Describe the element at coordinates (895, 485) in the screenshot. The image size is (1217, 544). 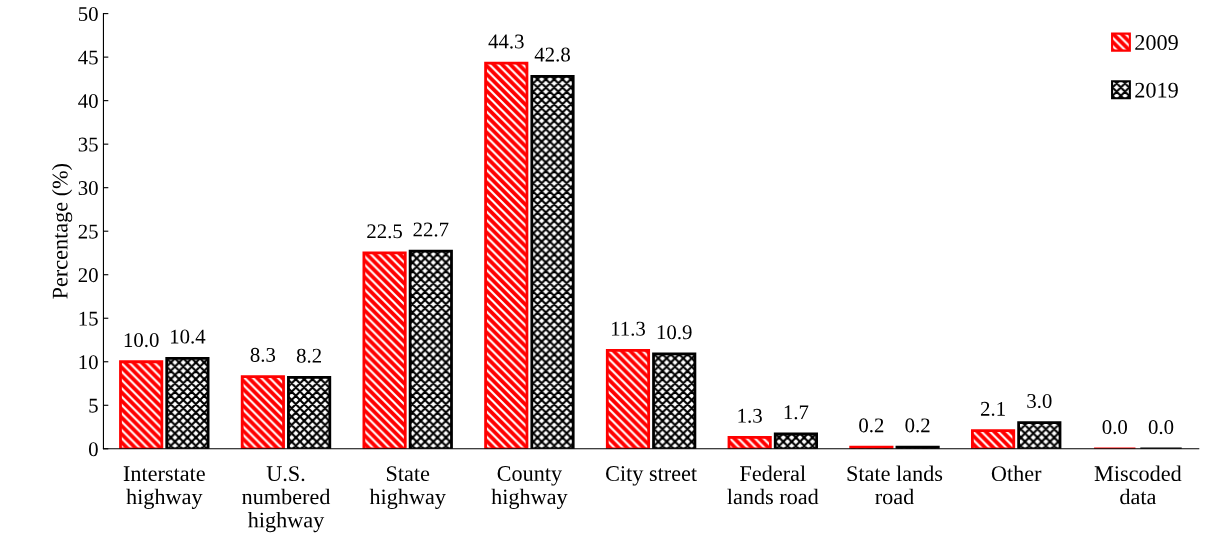
I see `x-tick-label: State lands road` at that location.